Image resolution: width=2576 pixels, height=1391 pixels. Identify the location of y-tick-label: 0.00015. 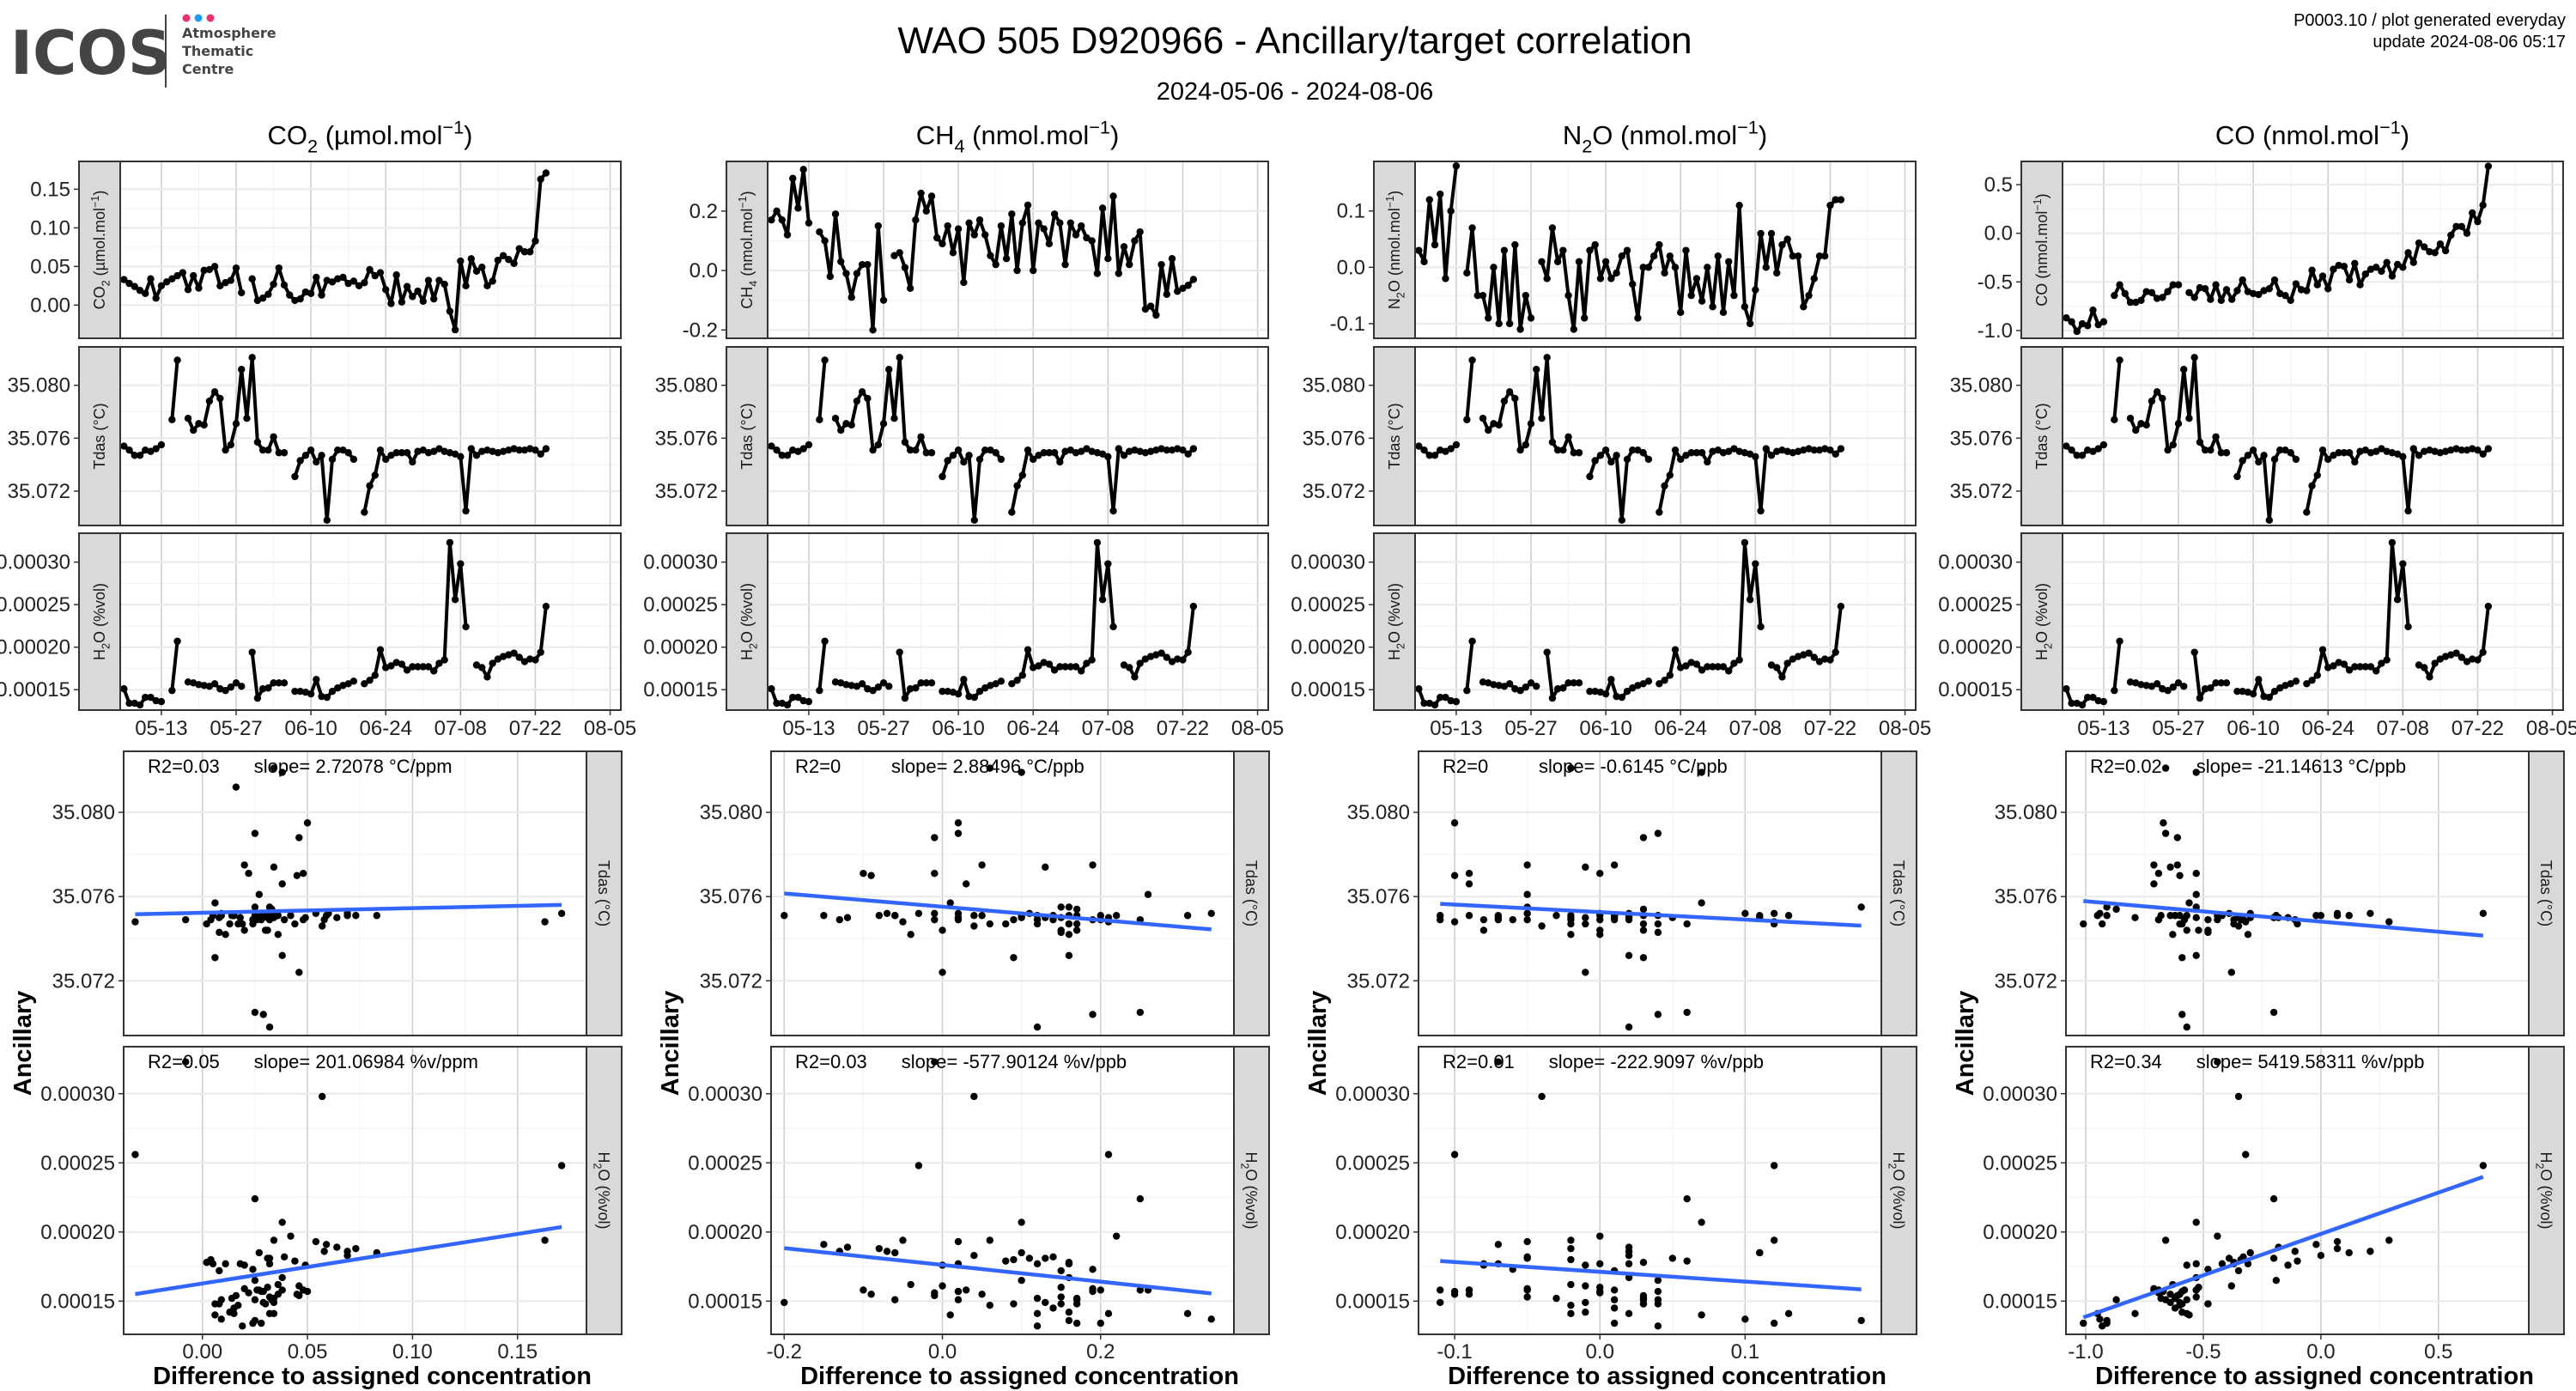
(35, 690).